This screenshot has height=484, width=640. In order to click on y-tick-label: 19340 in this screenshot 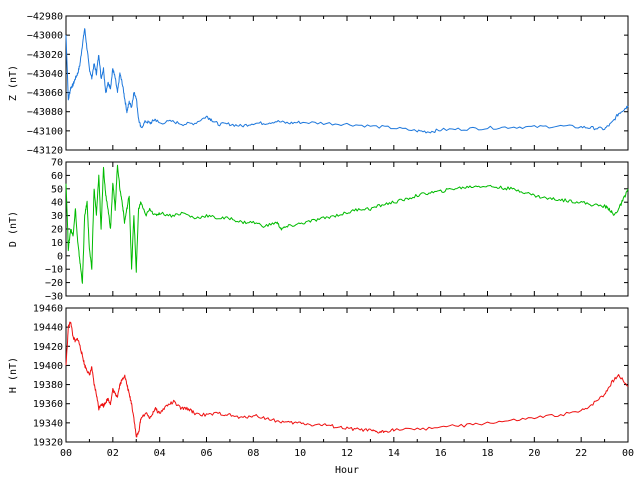, I will do `click(48, 423)`.